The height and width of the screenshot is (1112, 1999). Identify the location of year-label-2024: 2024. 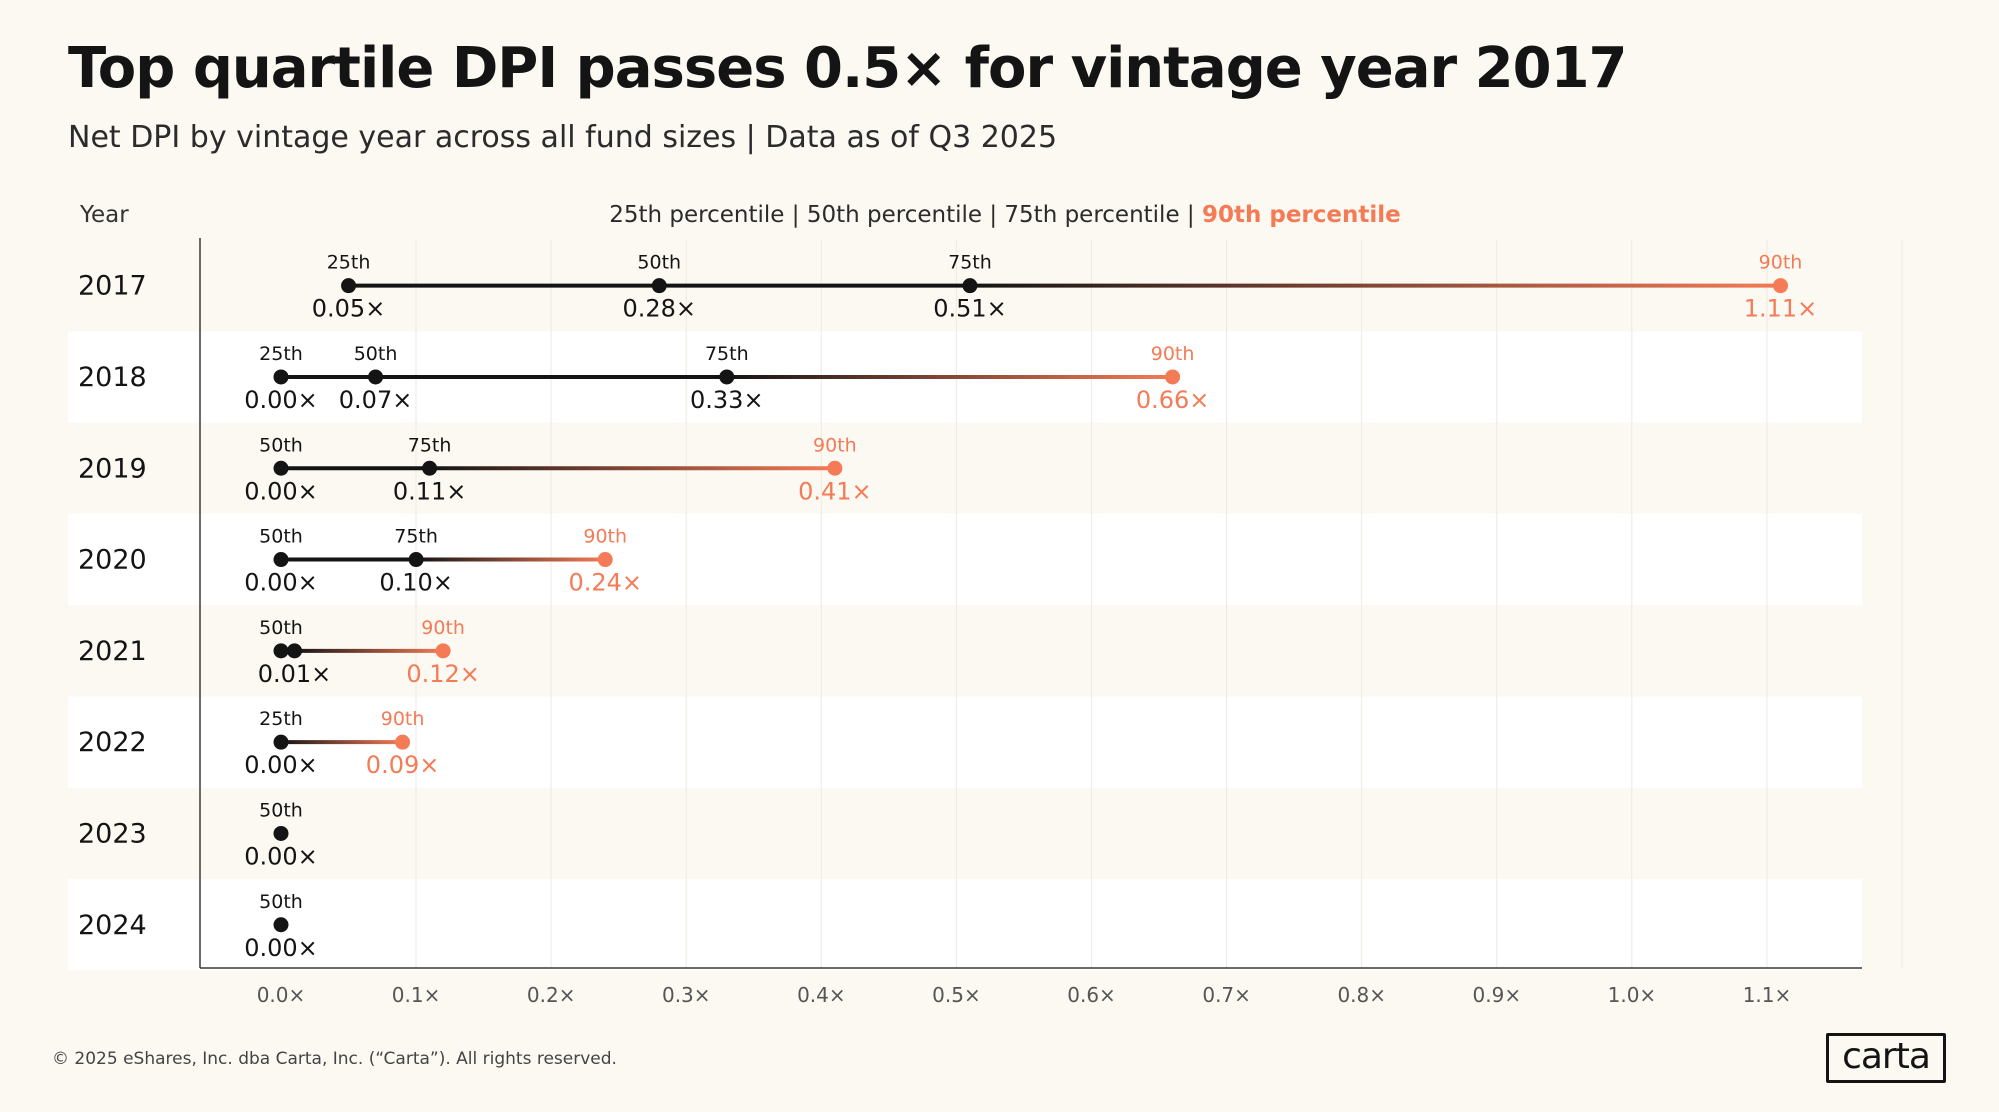
(112, 925).